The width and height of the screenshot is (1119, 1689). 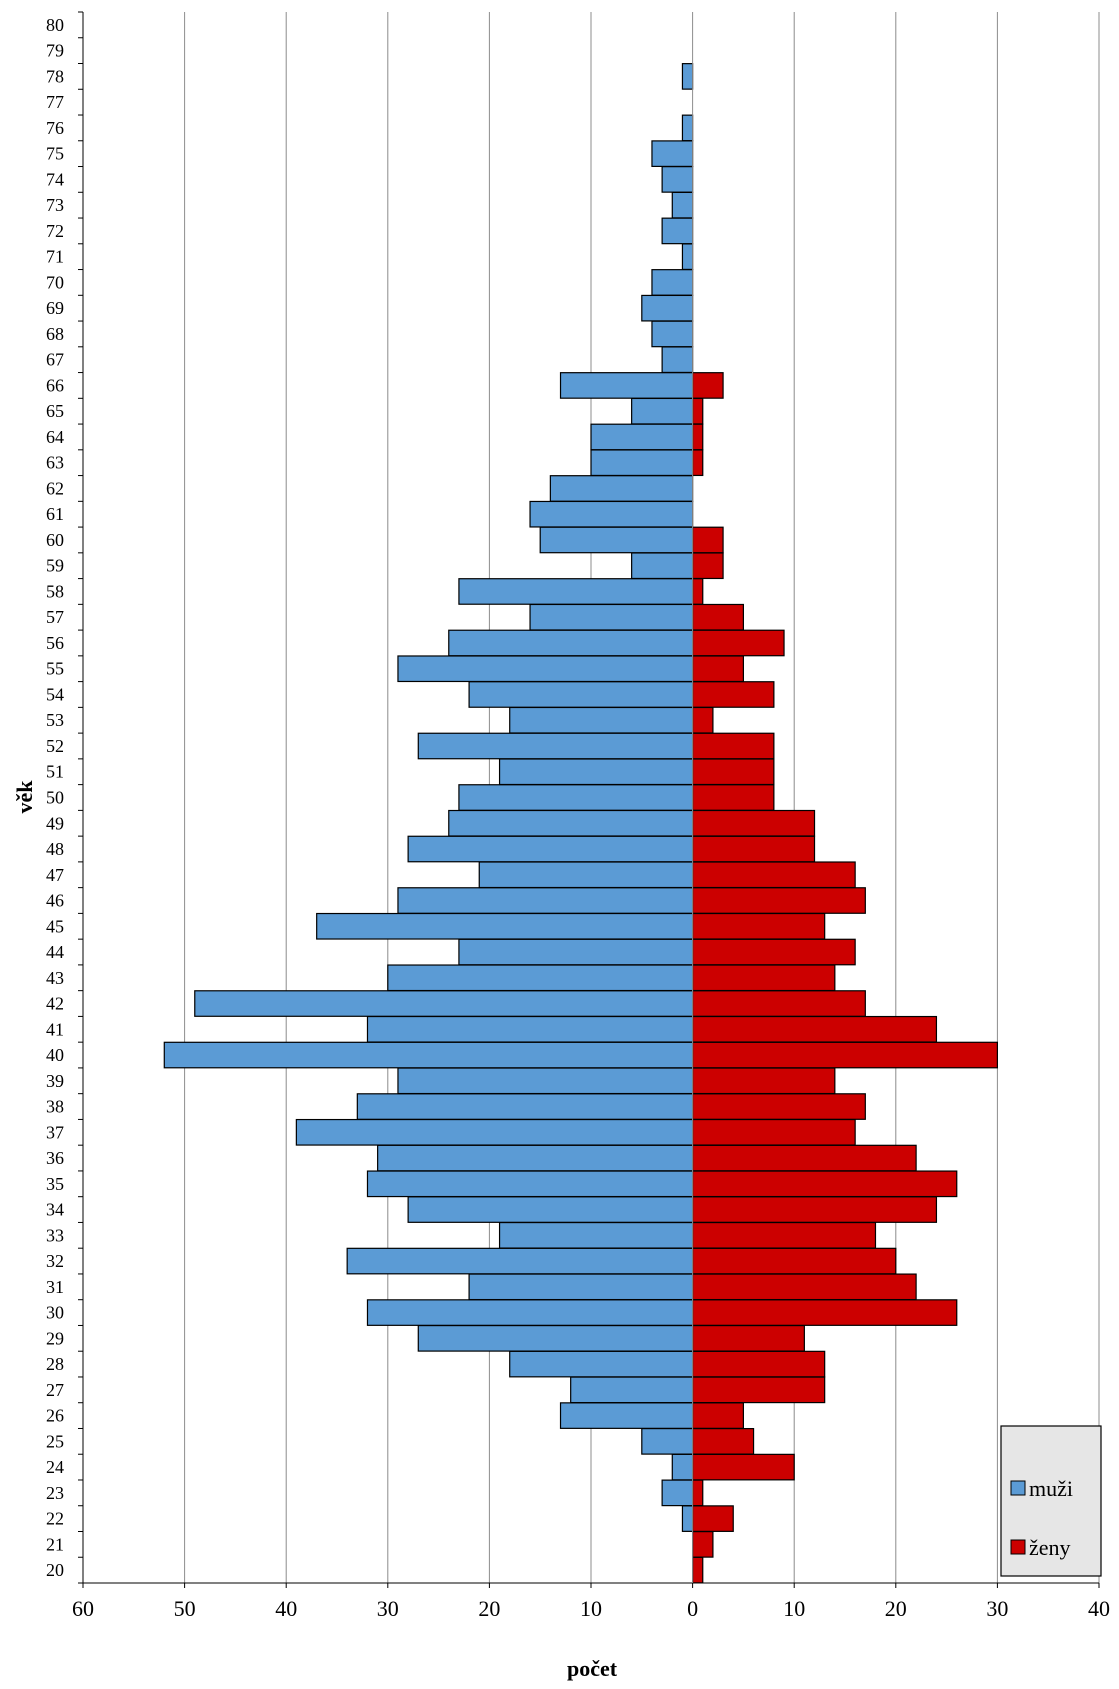 I want to click on y-tick-label-25: 25, so click(x=55, y=1441).